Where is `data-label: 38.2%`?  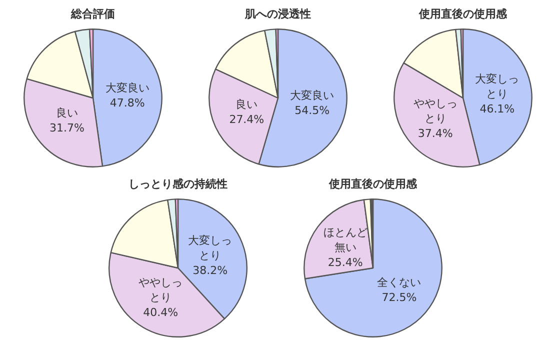 data-label: 38.2% is located at coordinates (210, 271).